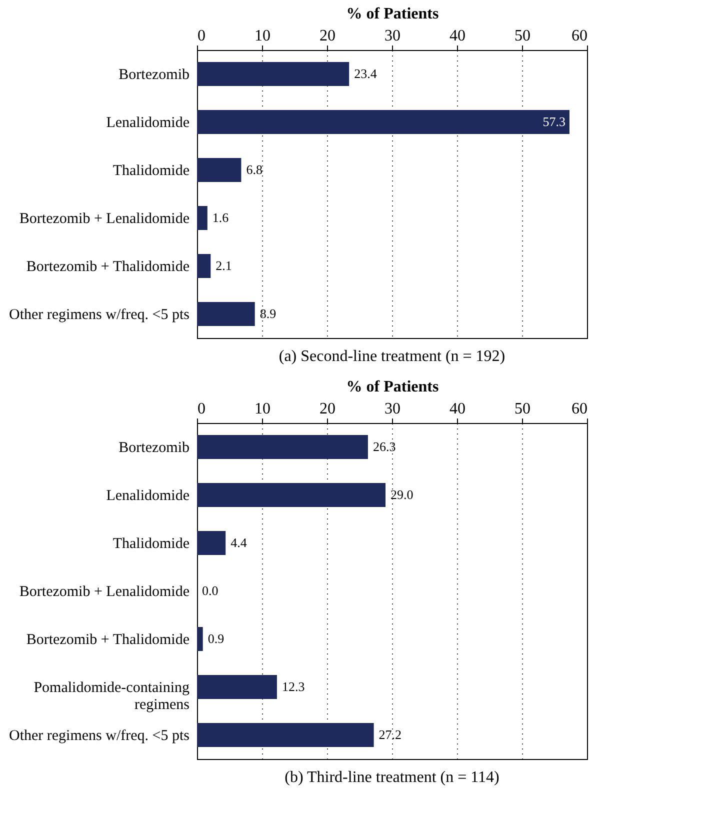 The height and width of the screenshot is (820, 704). Describe the element at coordinates (390, 734) in the screenshot. I see `data-label: 27.2` at that location.